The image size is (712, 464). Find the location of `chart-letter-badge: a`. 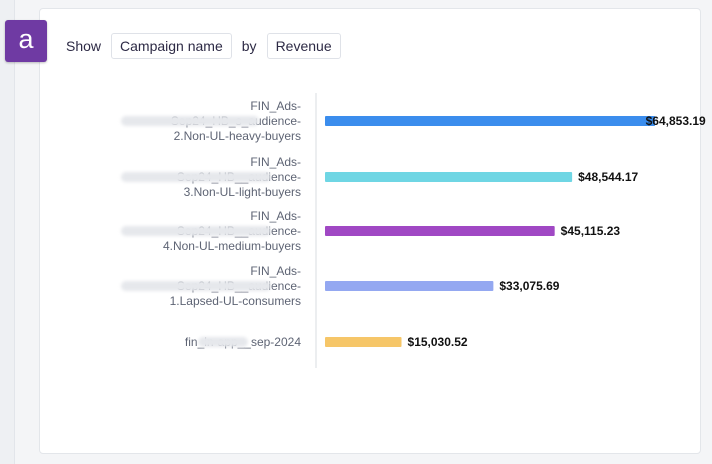

chart-letter-badge: a is located at coordinates (26, 41).